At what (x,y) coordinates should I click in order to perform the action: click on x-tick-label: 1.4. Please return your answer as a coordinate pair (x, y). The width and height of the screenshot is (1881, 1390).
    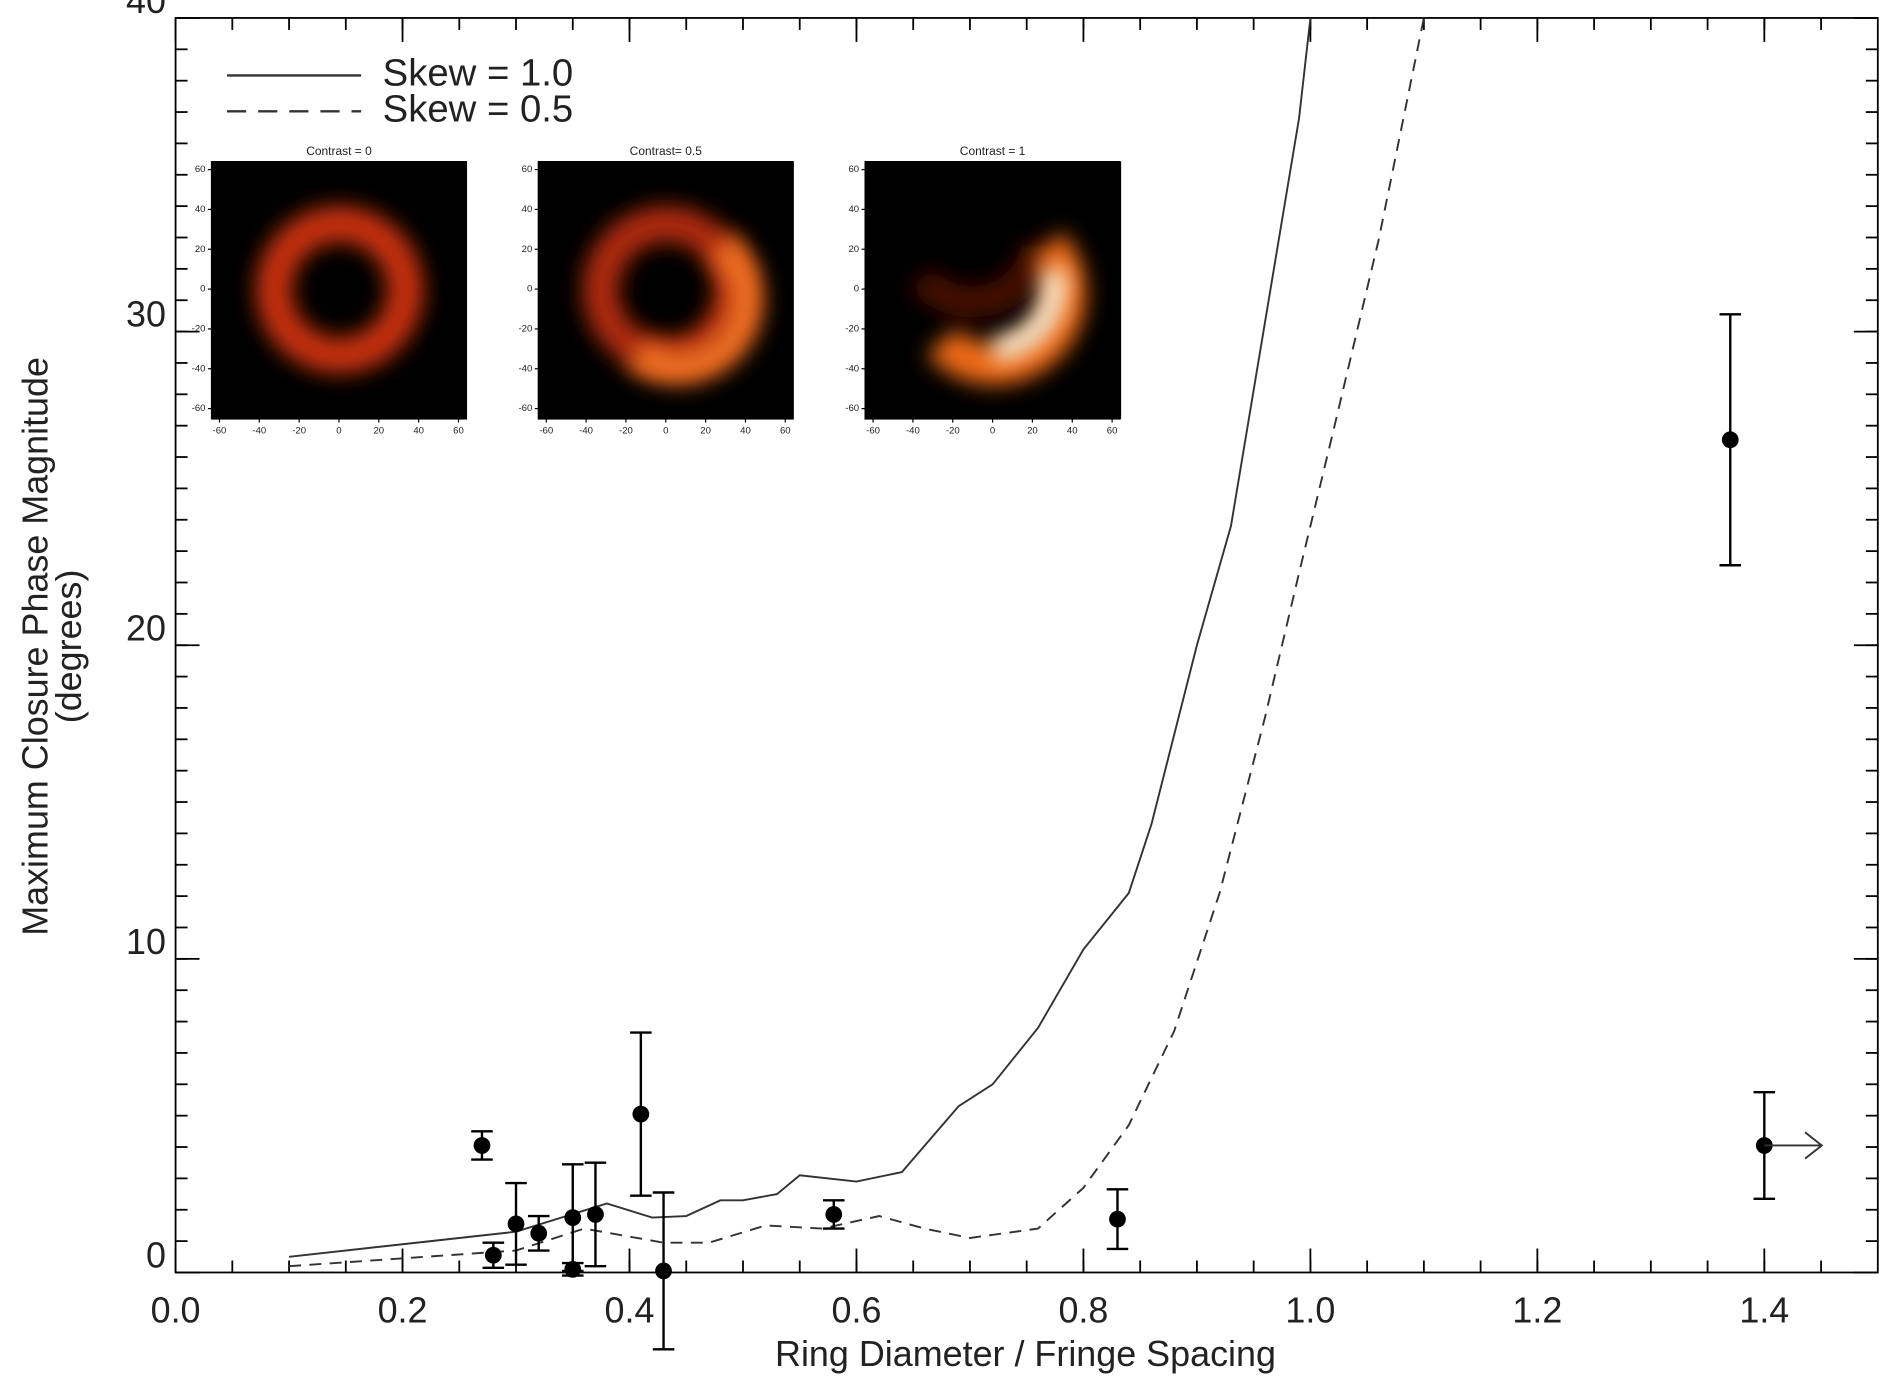
    Looking at the image, I should click on (1764, 1310).